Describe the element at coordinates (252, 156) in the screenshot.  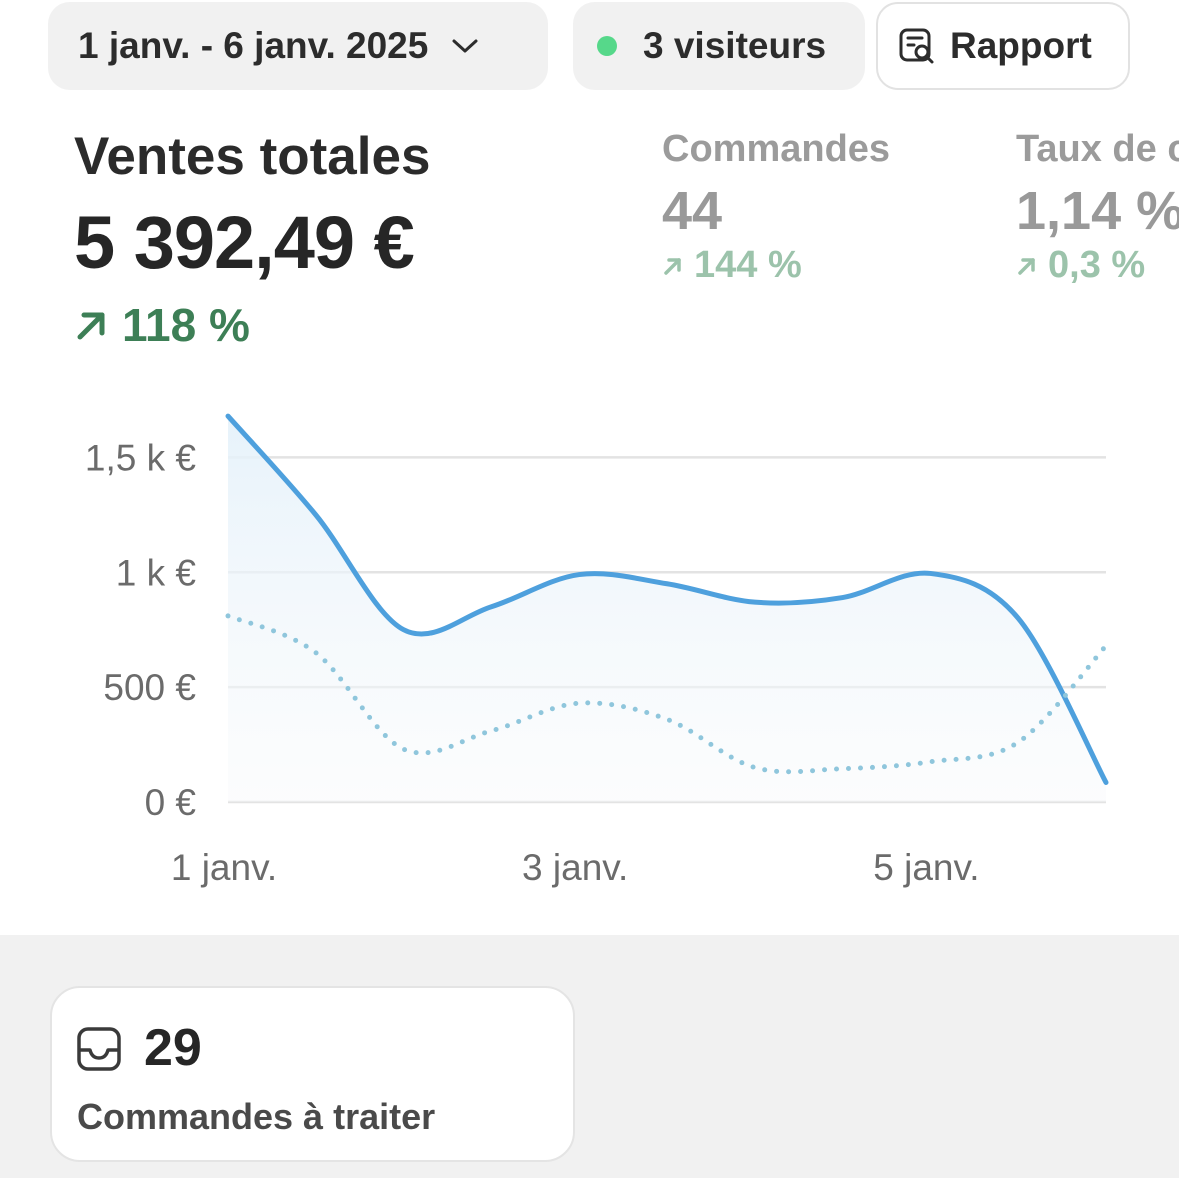
I see `total-sales-title: Ventes totales` at that location.